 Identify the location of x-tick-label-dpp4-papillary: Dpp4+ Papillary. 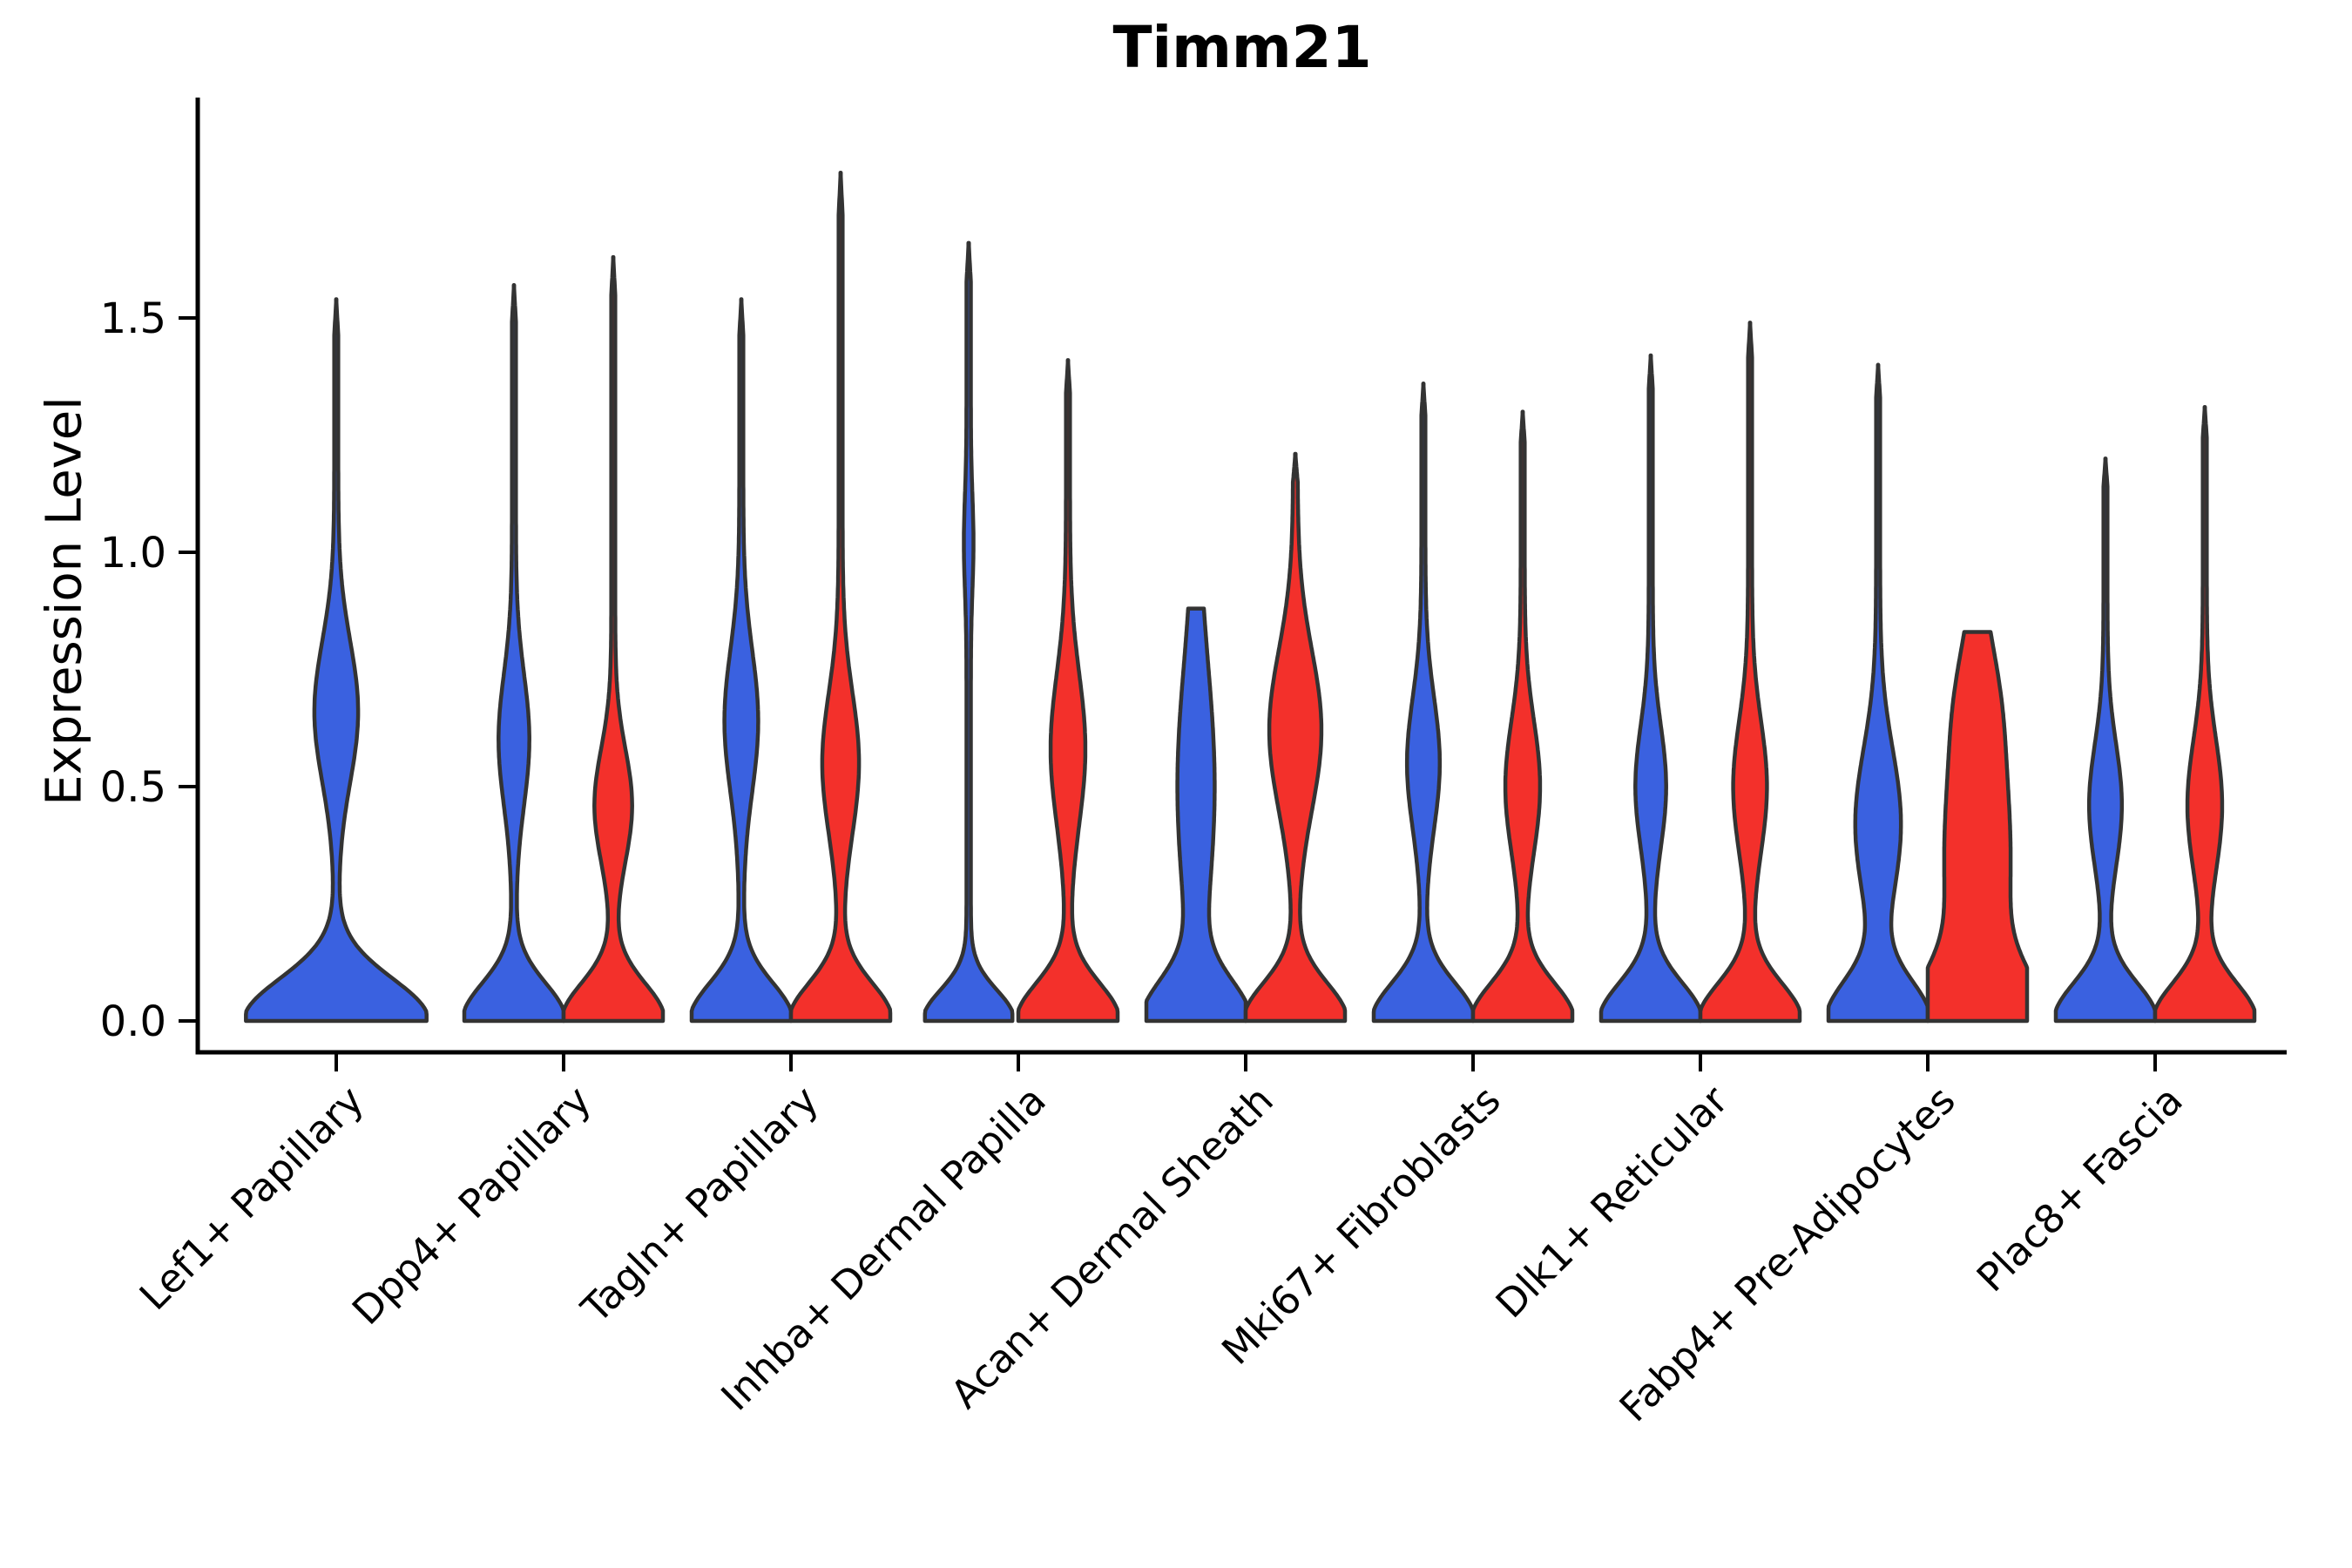
(471, 1205).